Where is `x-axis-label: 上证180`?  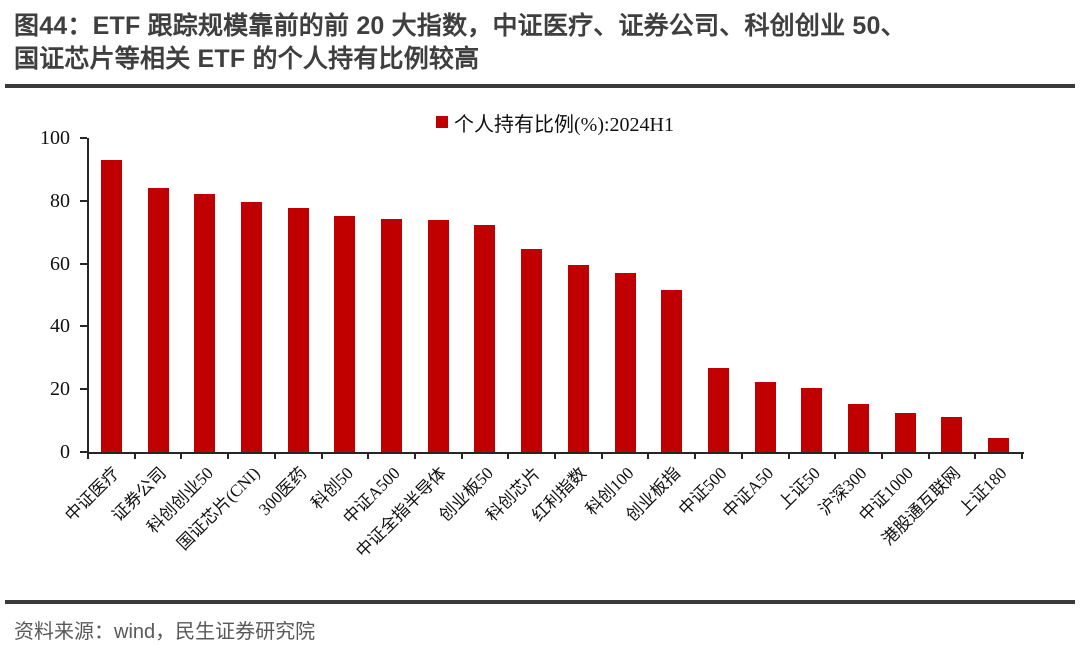 x-axis-label: 上证180 is located at coordinates (983, 491).